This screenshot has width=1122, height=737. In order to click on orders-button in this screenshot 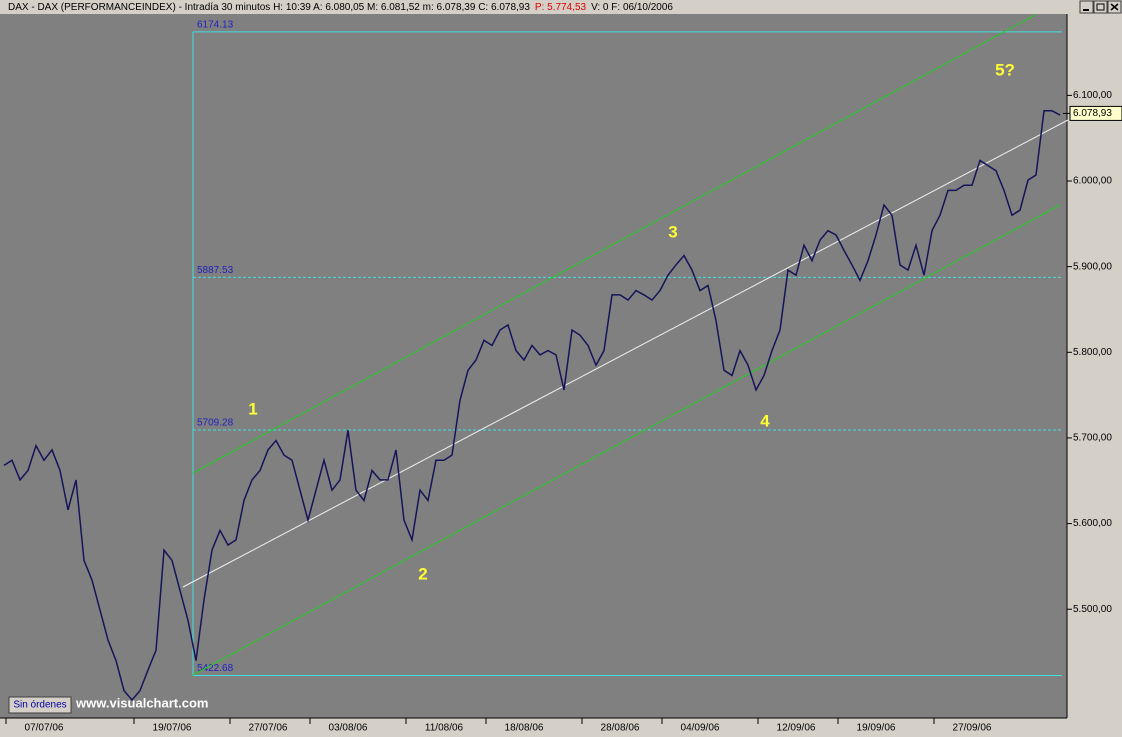, I will do `click(40, 705)`.